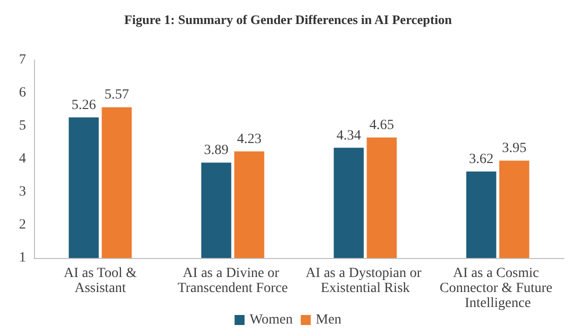  Describe the element at coordinates (22, 159) in the screenshot. I see `y-tick-label: 4` at that location.